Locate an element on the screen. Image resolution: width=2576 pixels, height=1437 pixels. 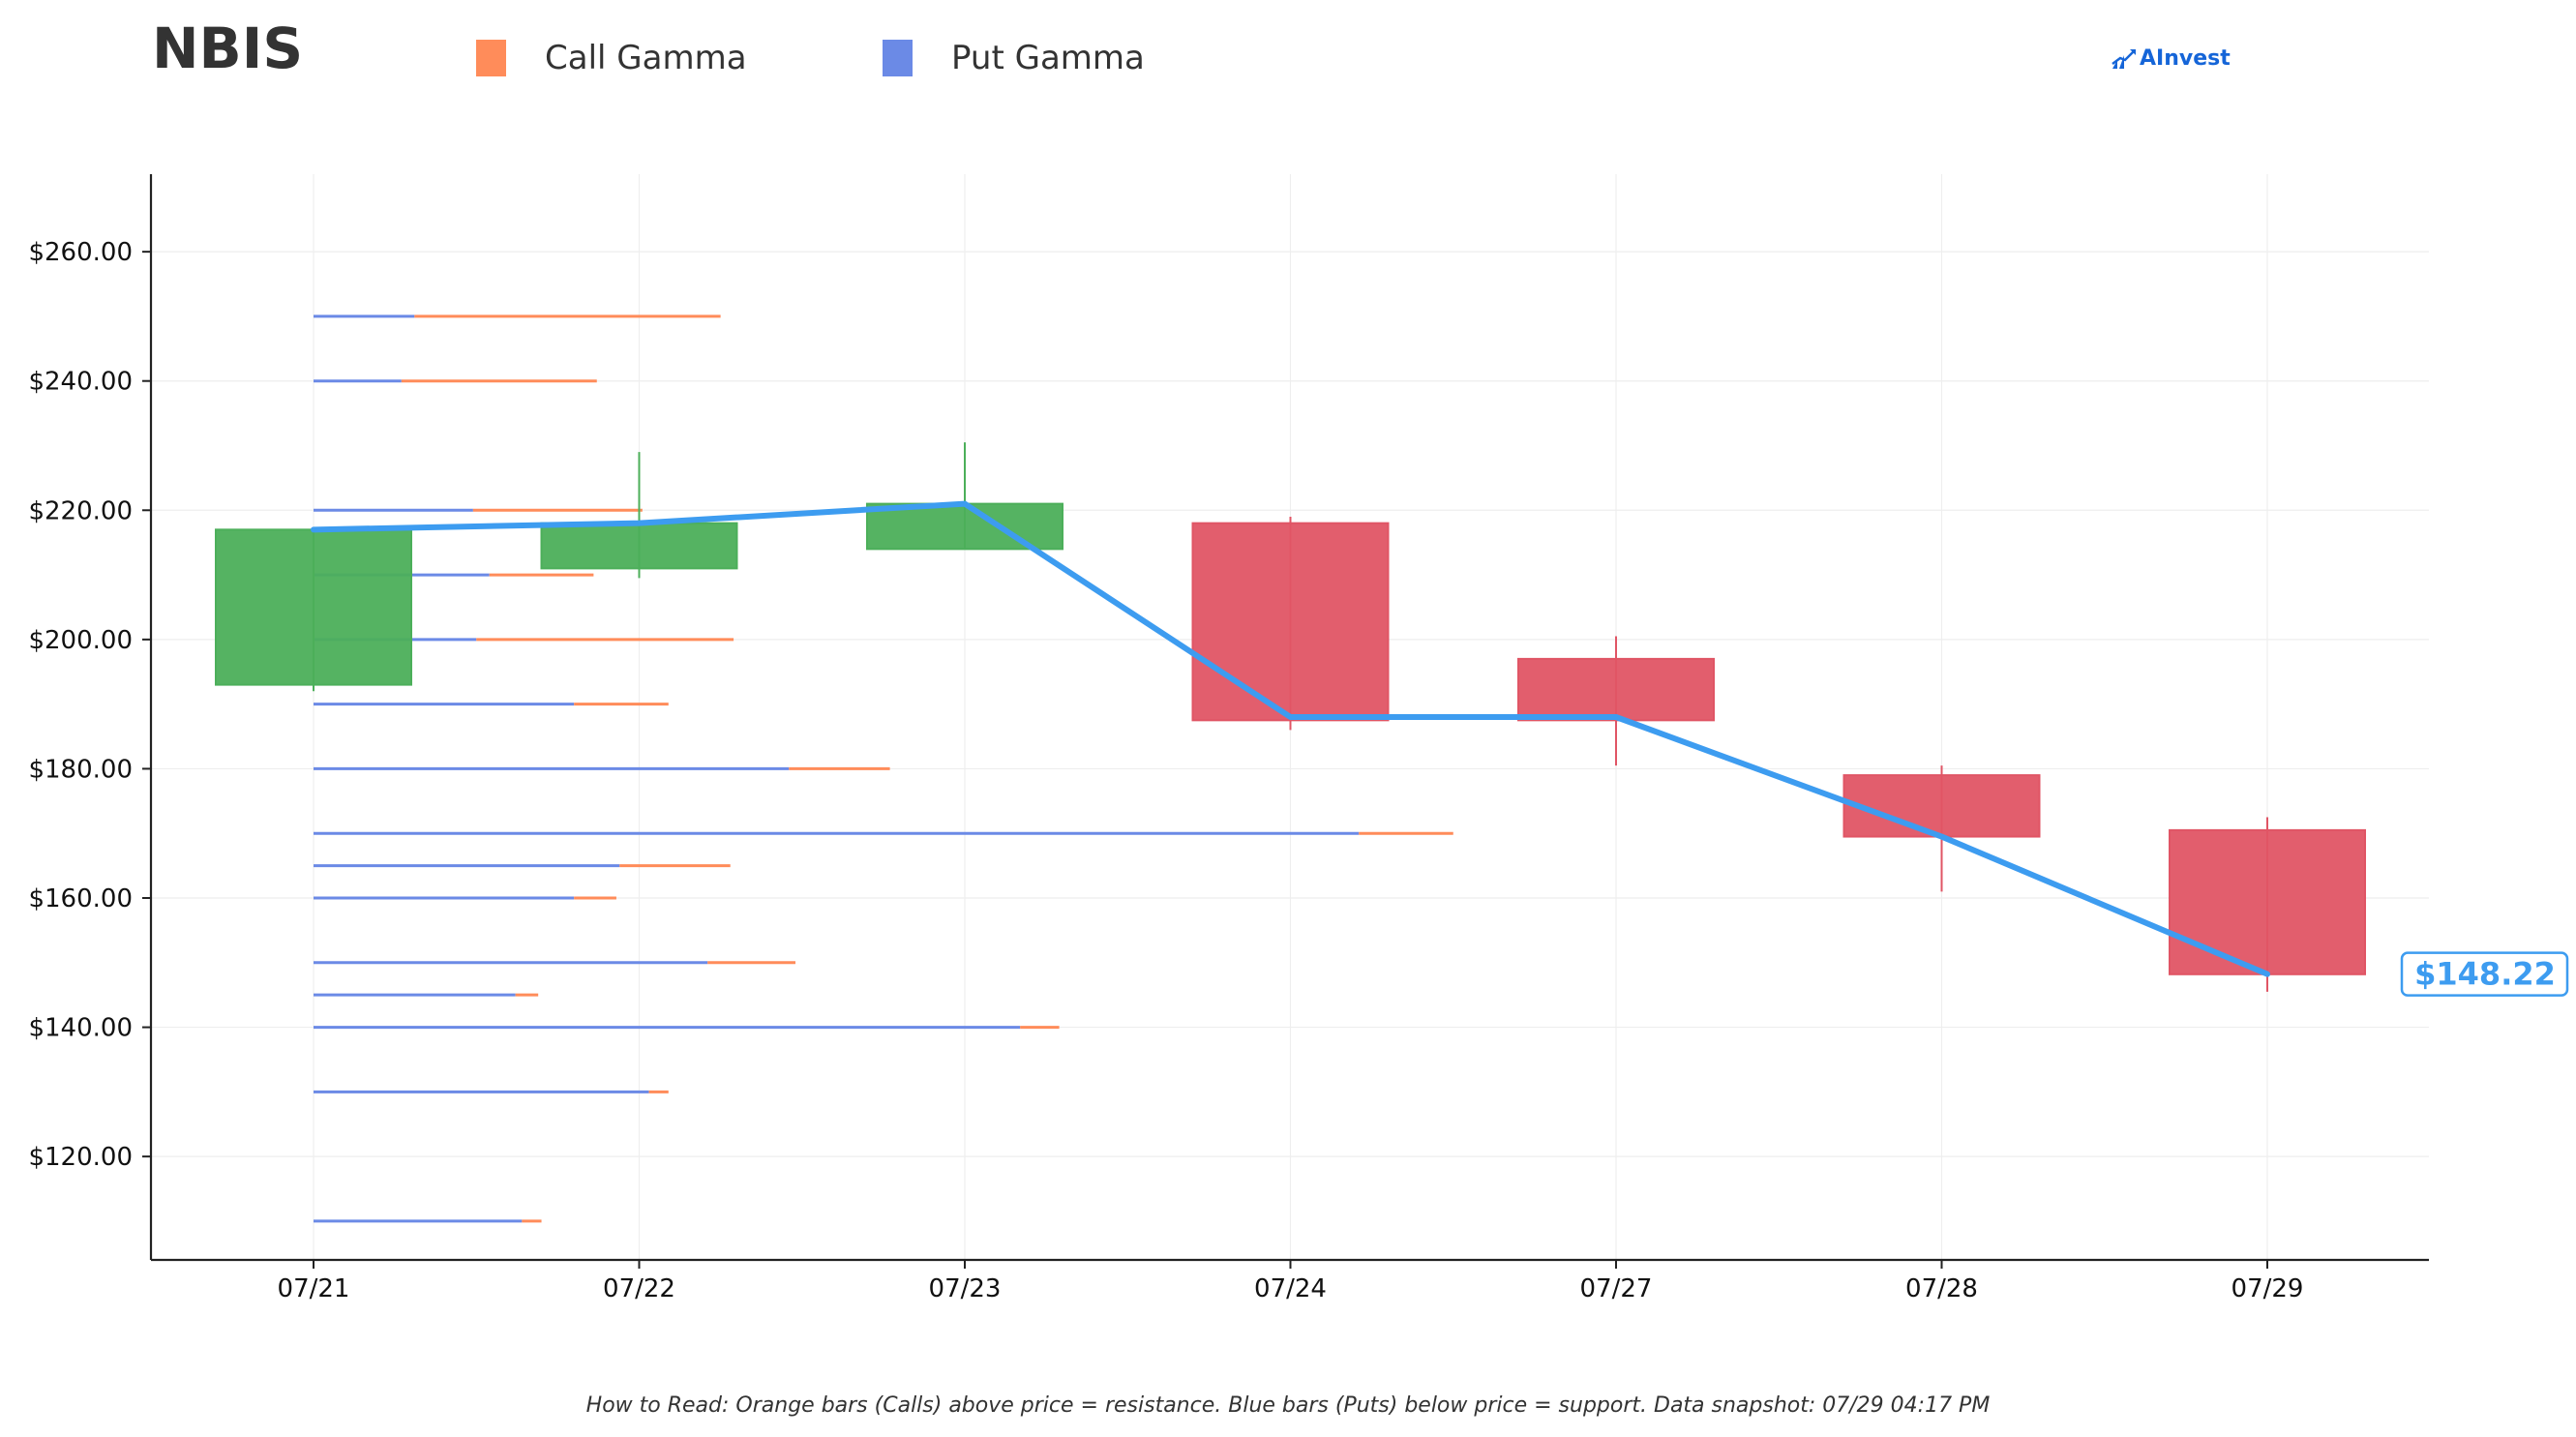
y-tick-label: $180.00 is located at coordinates (80, 769).